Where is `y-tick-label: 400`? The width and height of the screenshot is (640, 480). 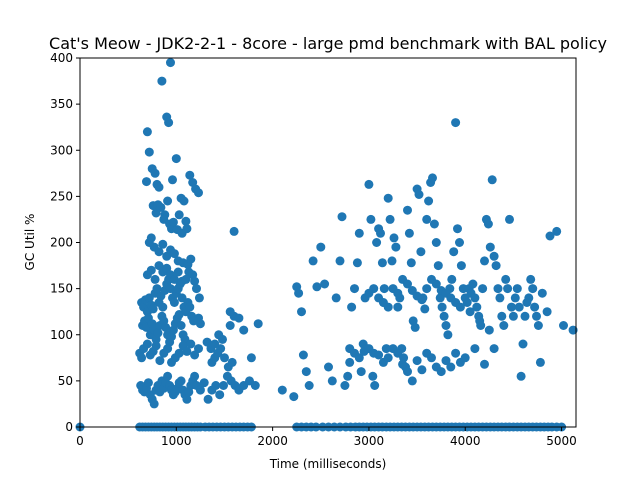
y-tick-label: 400 is located at coordinates (61, 58).